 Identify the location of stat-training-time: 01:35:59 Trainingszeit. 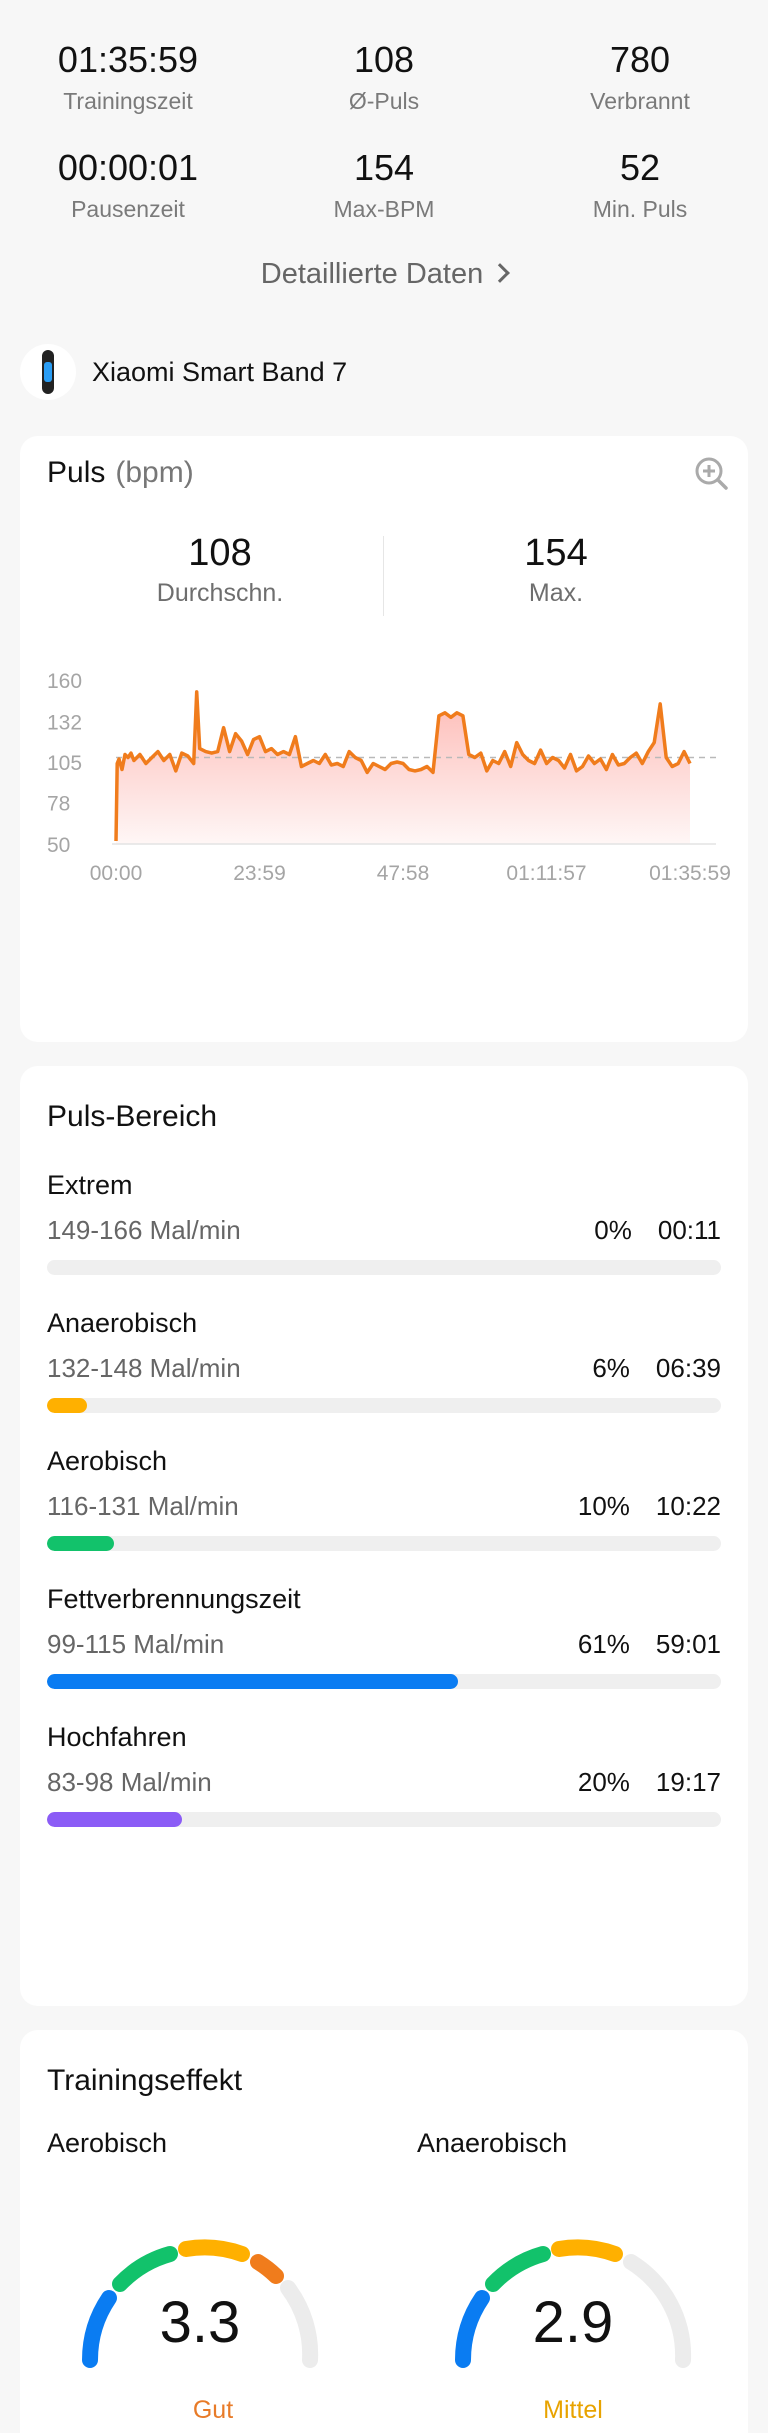
(128, 77).